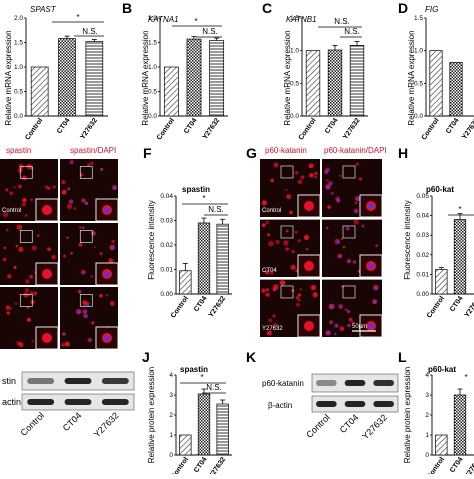  What do you see at coordinates (422, 274) in the screenshot?
I see `y-tick-label: 0.01` at bounding box center [422, 274].